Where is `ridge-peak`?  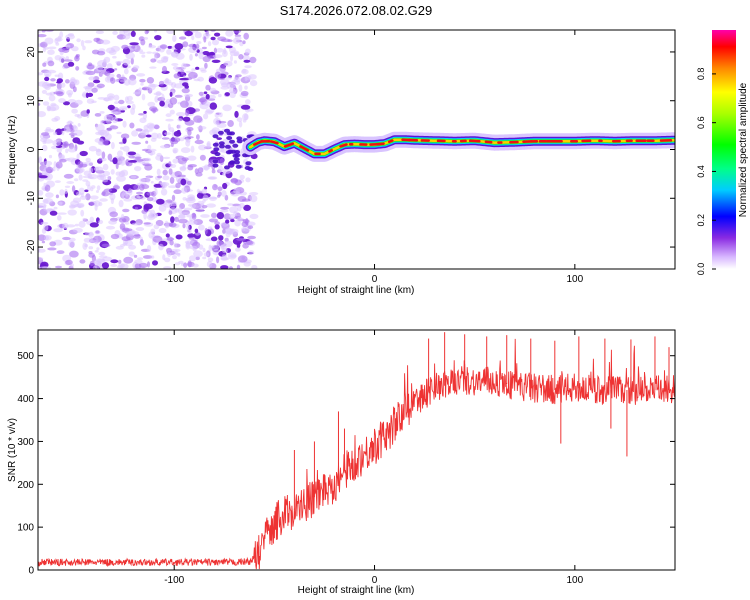 ridge-peak is located at coordinates (488, 142).